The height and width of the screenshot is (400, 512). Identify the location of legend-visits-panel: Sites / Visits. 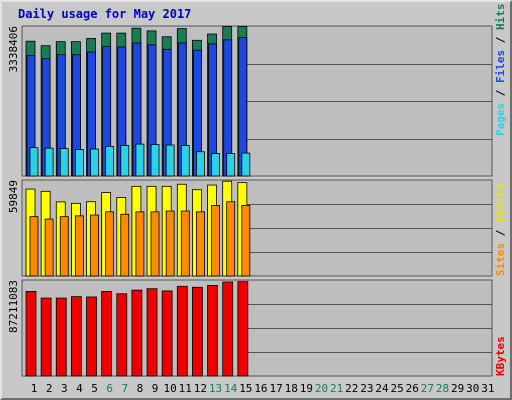
(500, 229).